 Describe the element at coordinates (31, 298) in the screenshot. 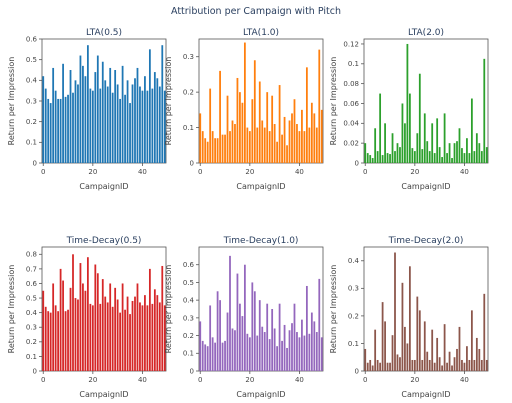

I see `y-tick-label: 0.5` at that location.